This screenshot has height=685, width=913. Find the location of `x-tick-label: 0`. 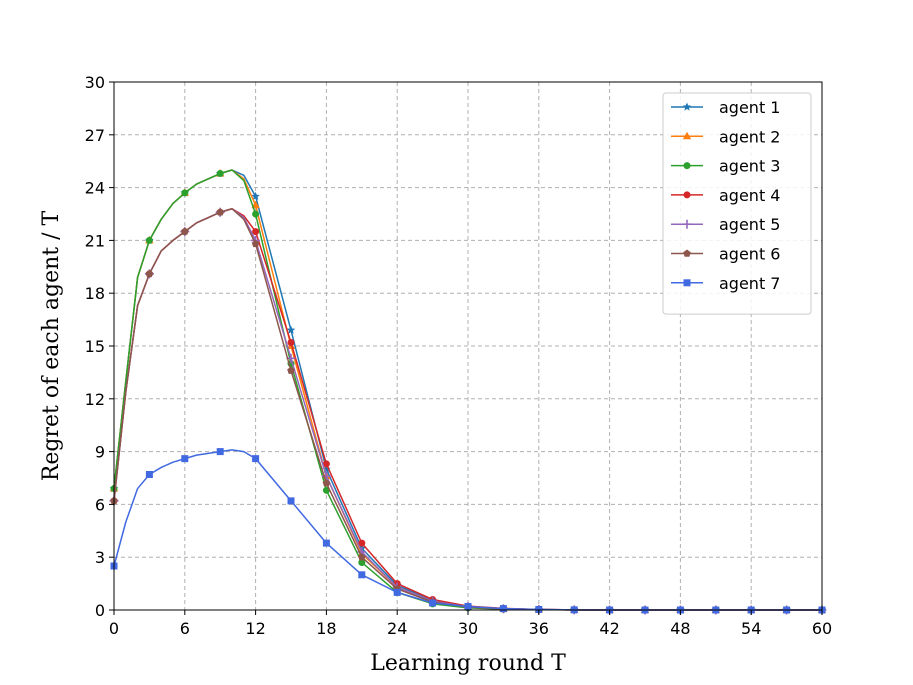

x-tick-label: 0 is located at coordinates (114, 628).